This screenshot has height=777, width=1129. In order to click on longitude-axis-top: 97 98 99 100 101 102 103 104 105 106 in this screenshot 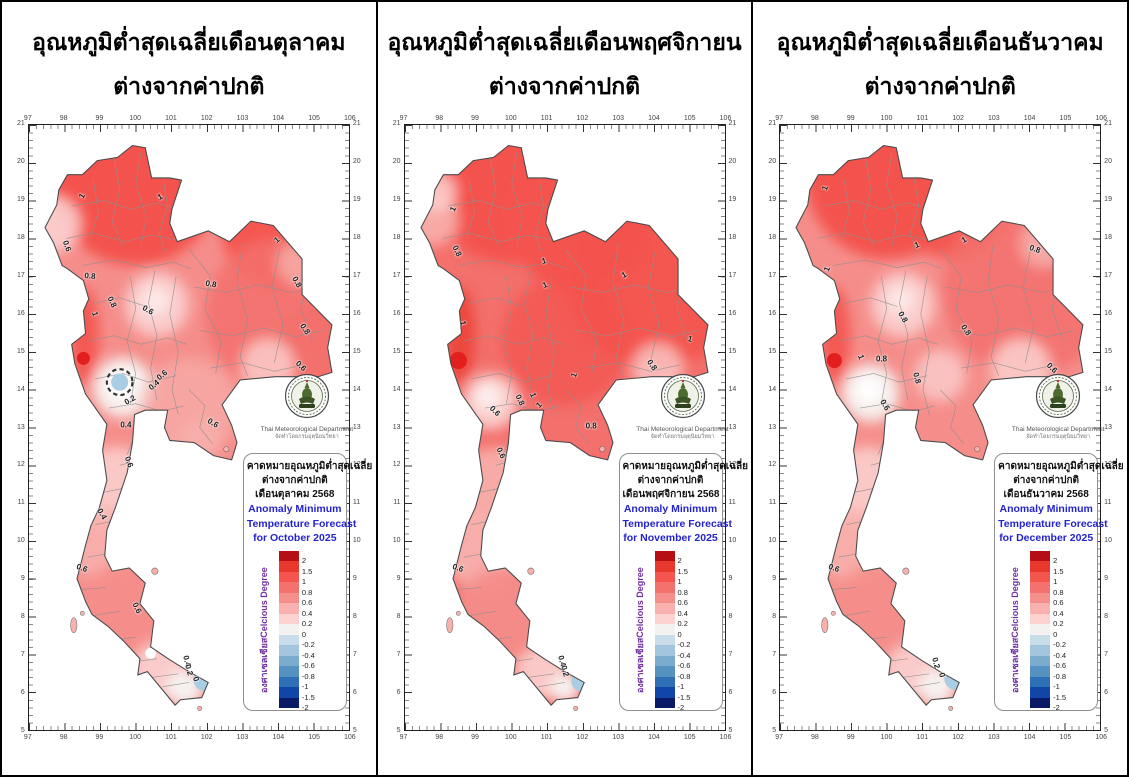, I will do `click(941, 119)`.